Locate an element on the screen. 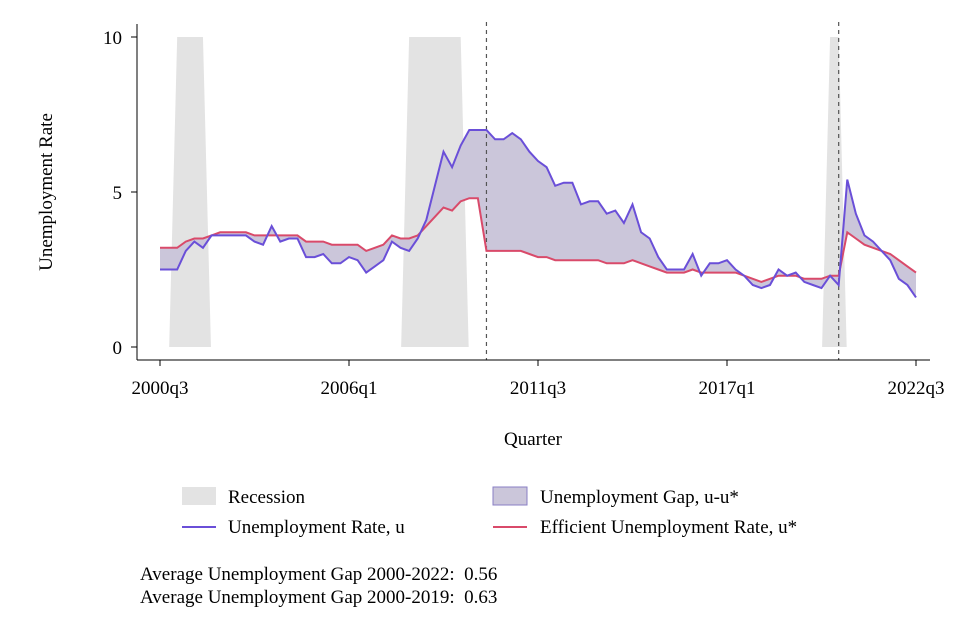 This screenshot has height=635, width=953. x-tick-label: 2017q1 is located at coordinates (727, 388).